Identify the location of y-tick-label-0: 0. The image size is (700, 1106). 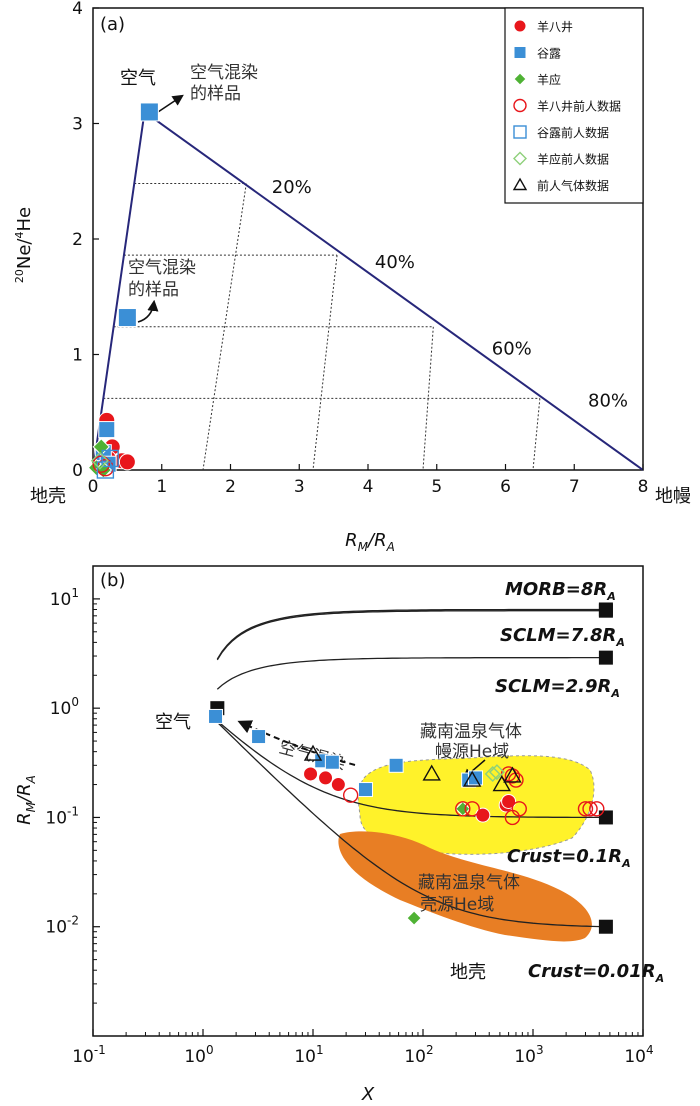
(77, 471).